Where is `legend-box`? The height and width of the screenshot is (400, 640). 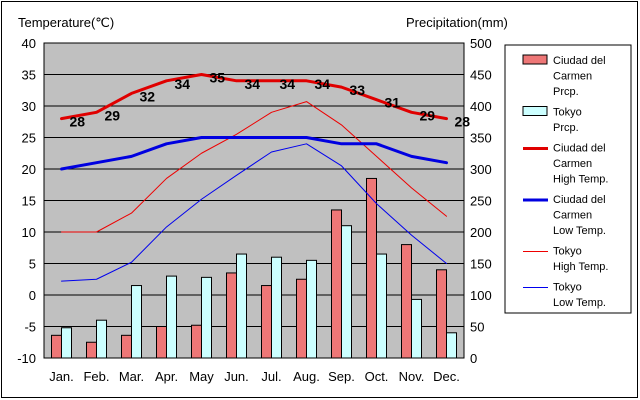
legend-box is located at coordinates (568, 179).